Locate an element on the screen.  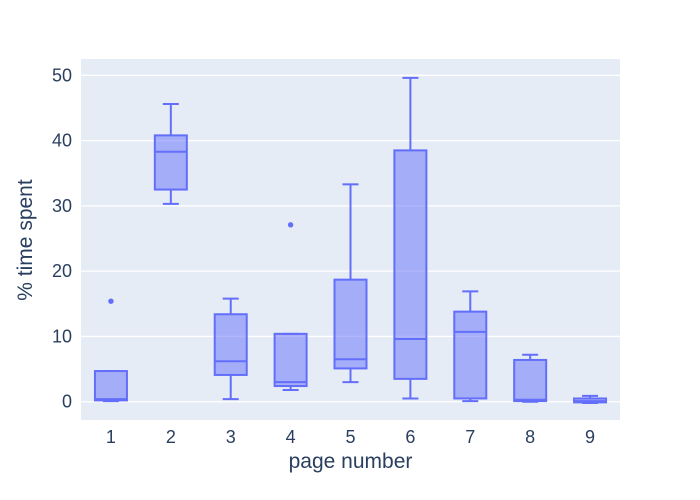
x-tick-label-5: 5 is located at coordinates (350, 437).